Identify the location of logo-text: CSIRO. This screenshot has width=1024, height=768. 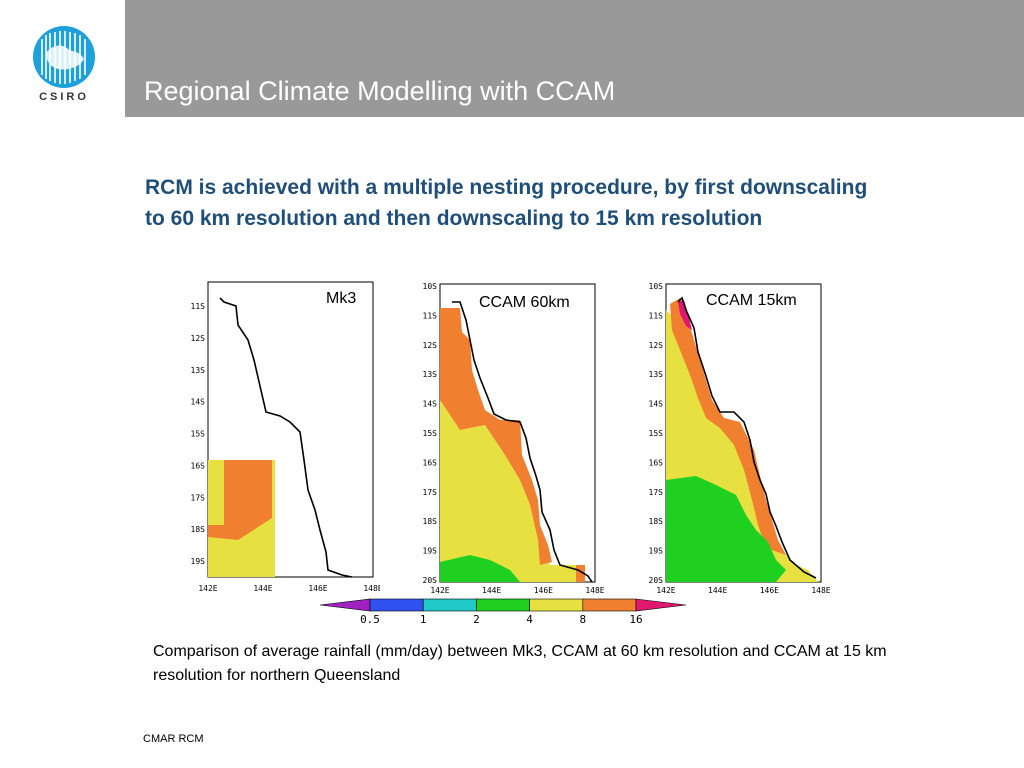
(64, 97).